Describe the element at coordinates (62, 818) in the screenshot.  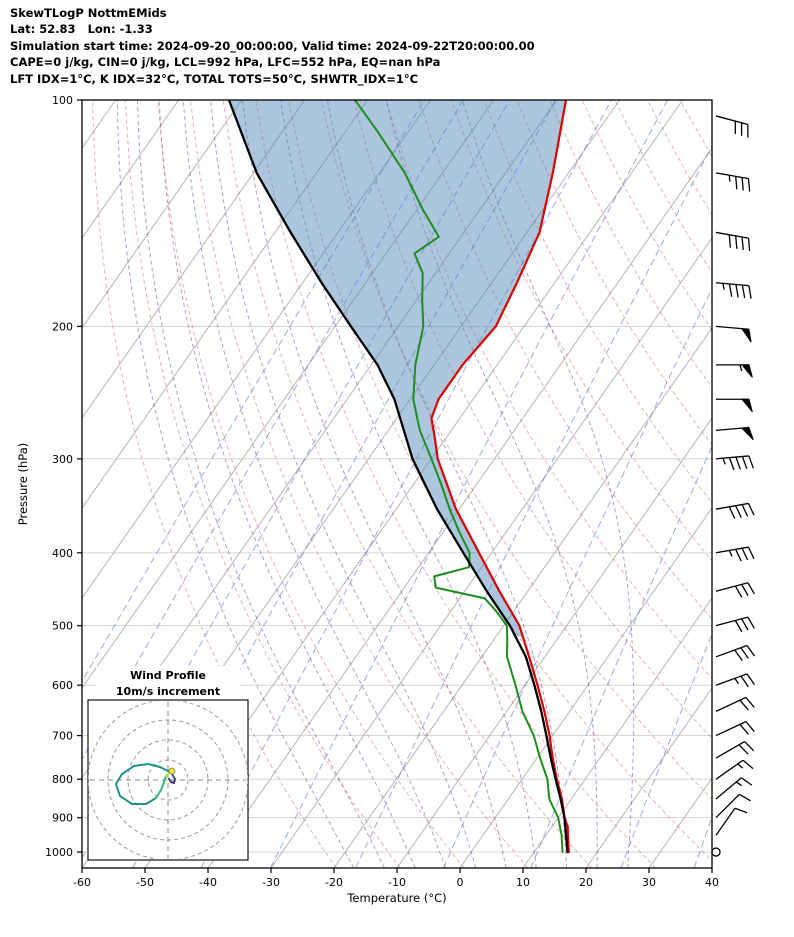
I see `pressure-tick-label: 900` at that location.